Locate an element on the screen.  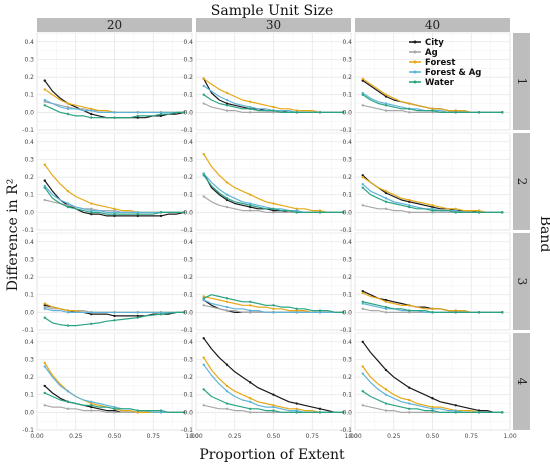
x-tick-label: 0.00 is located at coordinates (196, 436).